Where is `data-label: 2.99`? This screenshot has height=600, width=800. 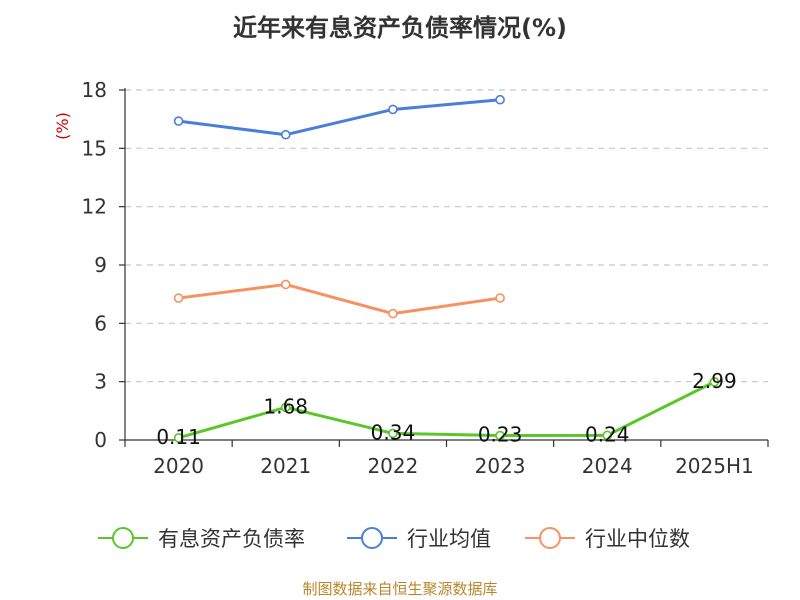
data-label: 2.99 is located at coordinates (714, 381).